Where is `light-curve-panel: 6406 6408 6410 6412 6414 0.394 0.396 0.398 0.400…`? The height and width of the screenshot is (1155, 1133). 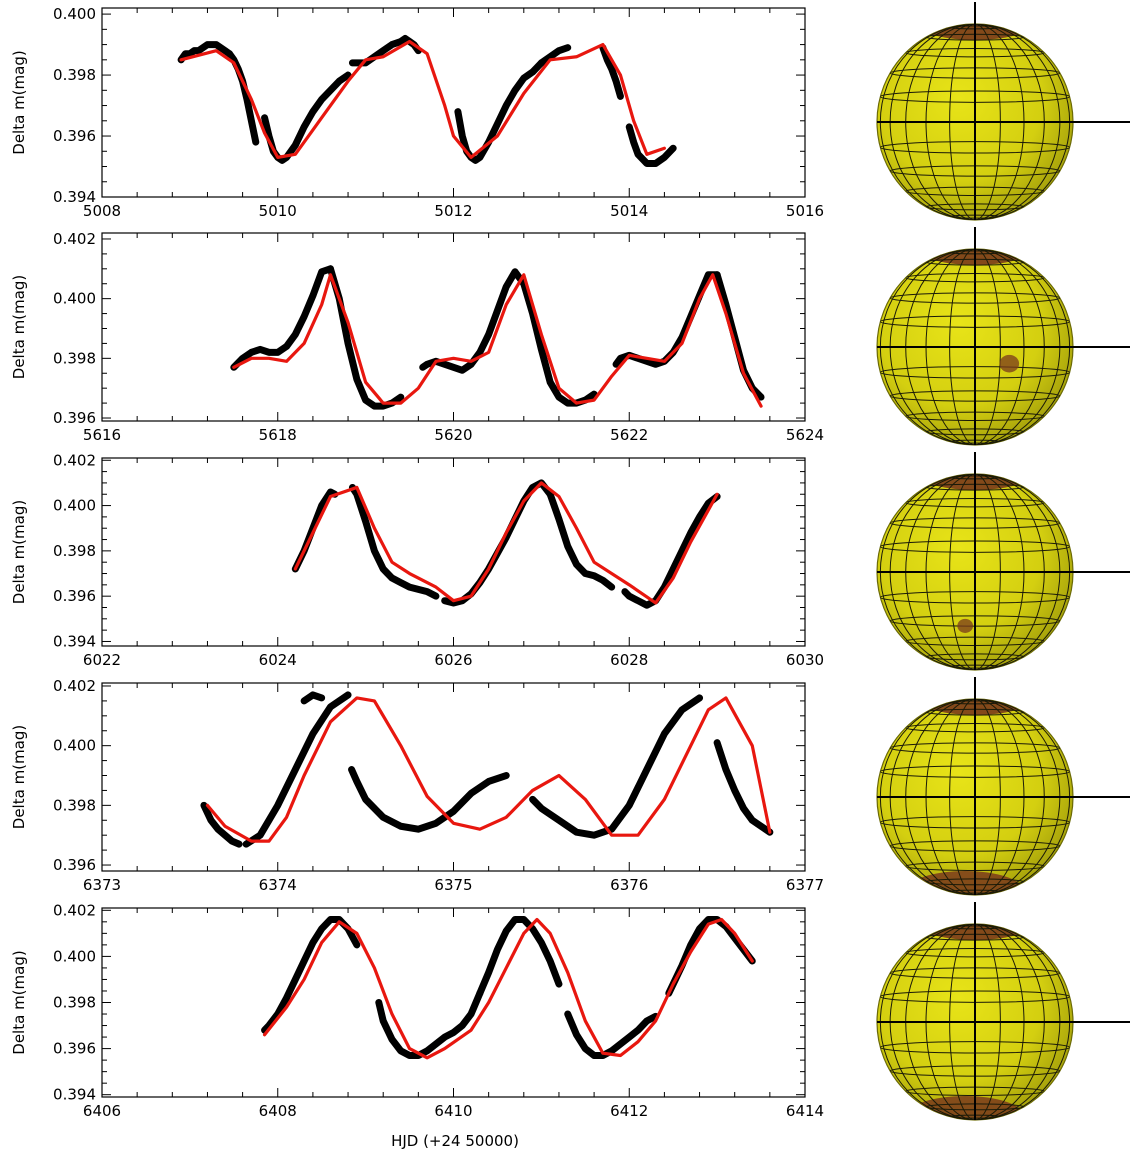 light-curve-panel: 6406 6408 6410 6412 6414 0.394 0.396 0.398 0.400… is located at coordinates (417, 1010).